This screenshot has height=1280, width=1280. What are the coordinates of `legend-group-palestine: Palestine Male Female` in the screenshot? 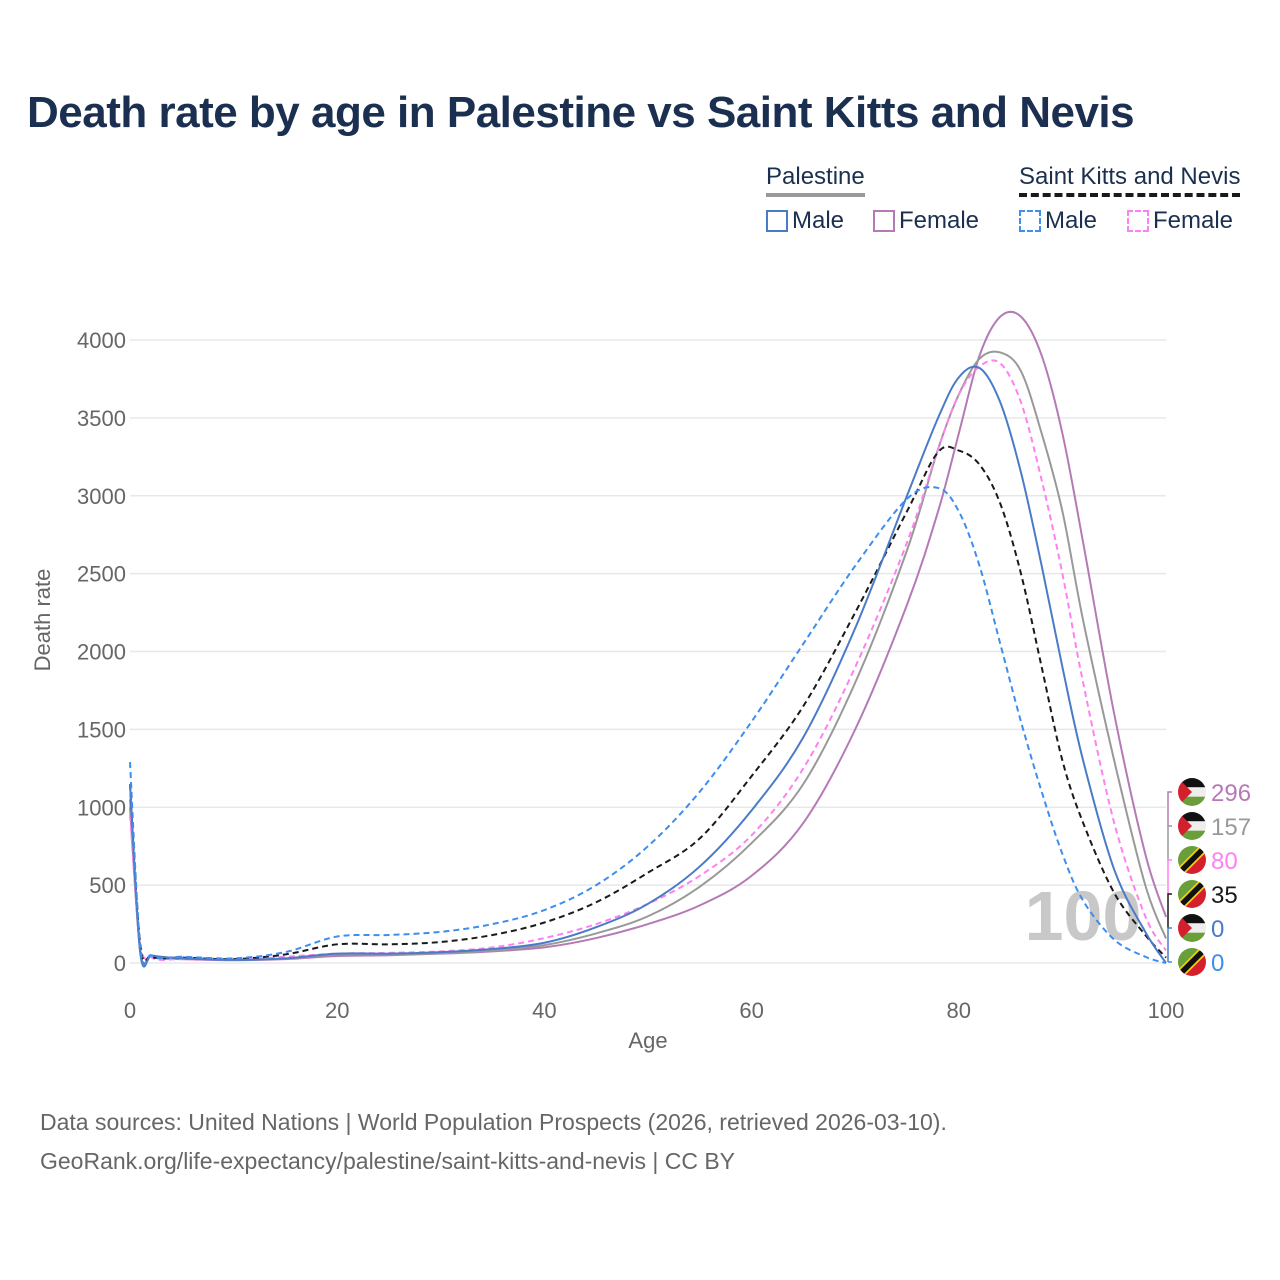 It's located at (886, 198).